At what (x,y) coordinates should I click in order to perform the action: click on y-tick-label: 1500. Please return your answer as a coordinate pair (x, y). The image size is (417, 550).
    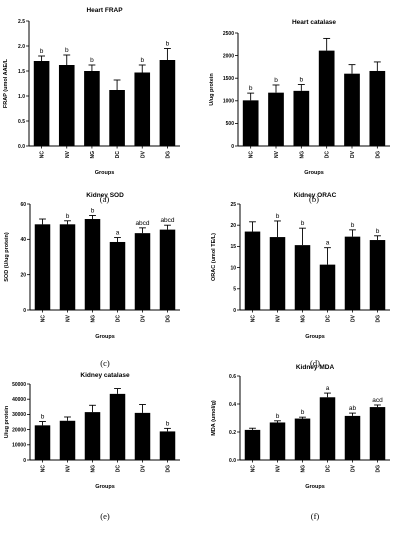
    Looking at the image, I should click on (228, 79).